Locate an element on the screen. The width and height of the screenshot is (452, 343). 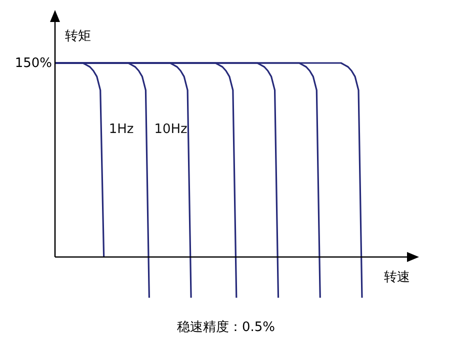
text: 150% is located at coordinates (33, 63).